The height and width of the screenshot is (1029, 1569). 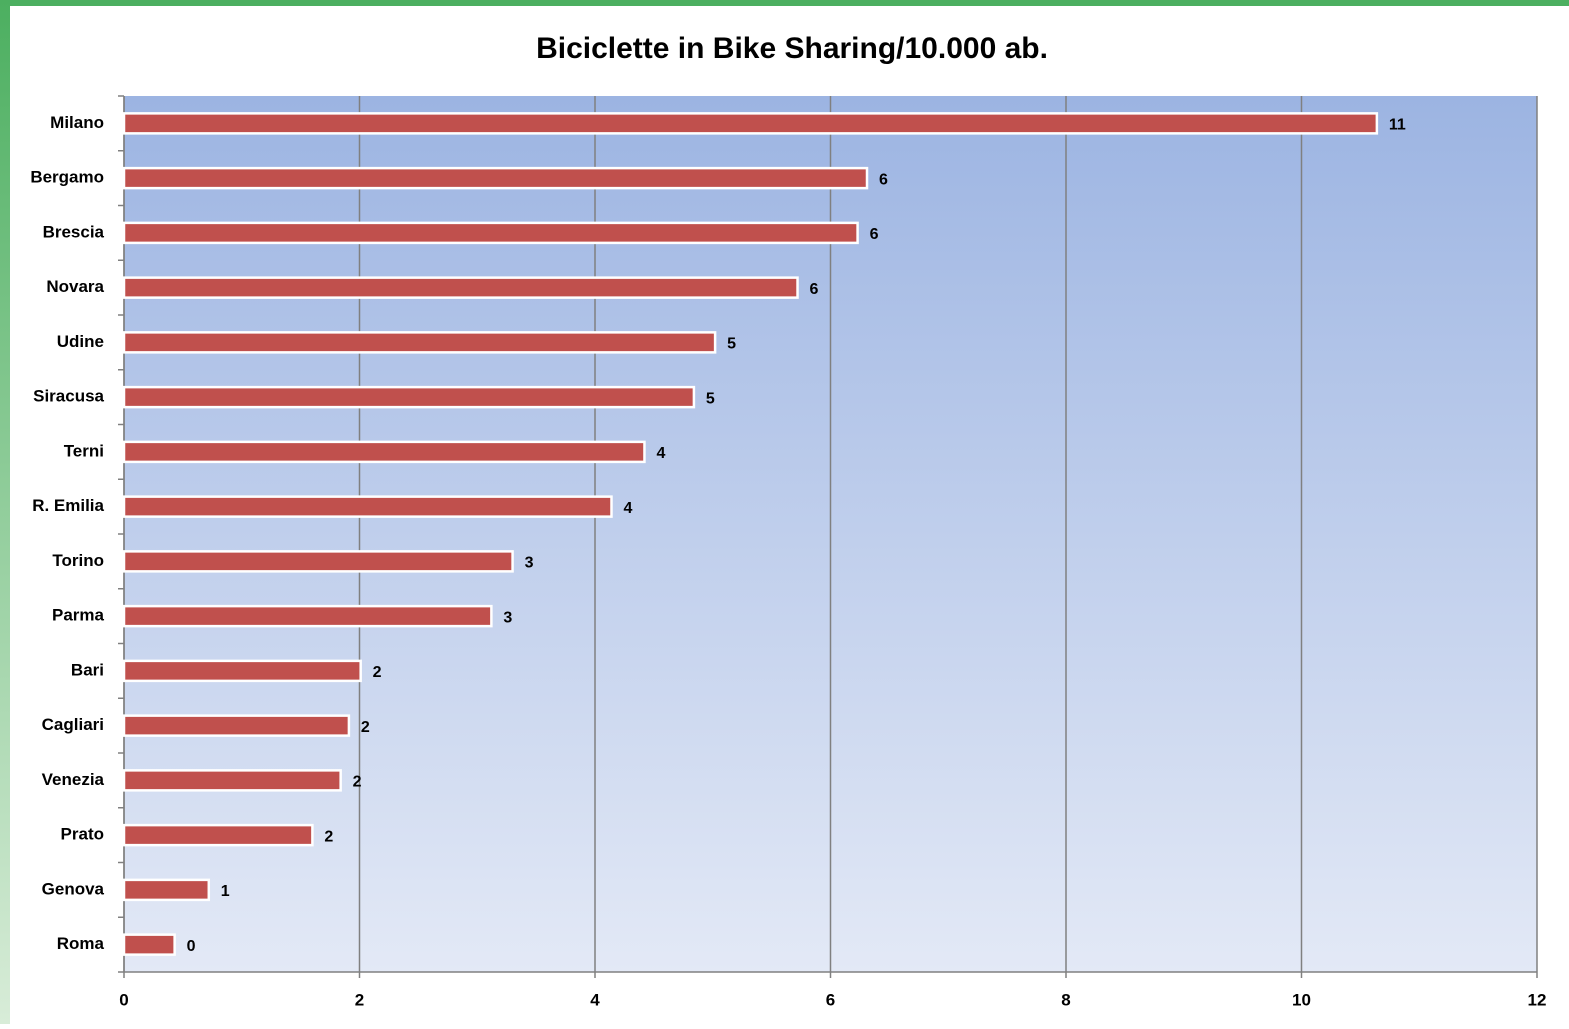 What do you see at coordinates (80, 341) in the screenshot?
I see `y-tick-label: Udine` at bounding box center [80, 341].